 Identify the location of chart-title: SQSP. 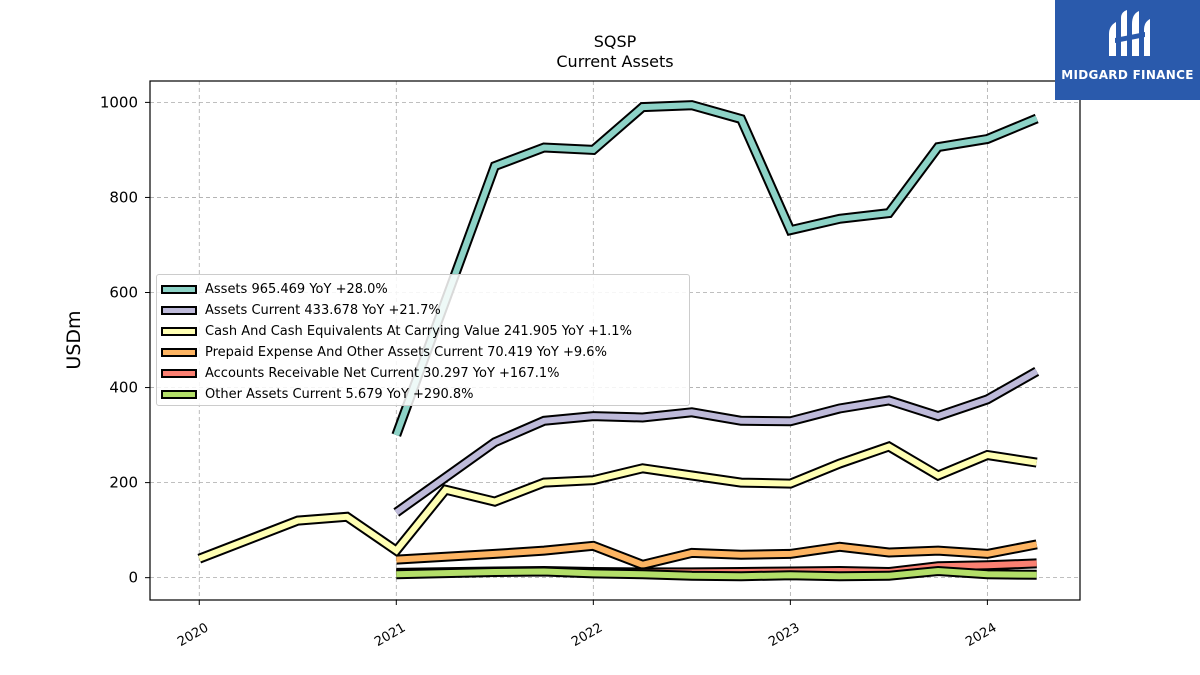
(615, 41).